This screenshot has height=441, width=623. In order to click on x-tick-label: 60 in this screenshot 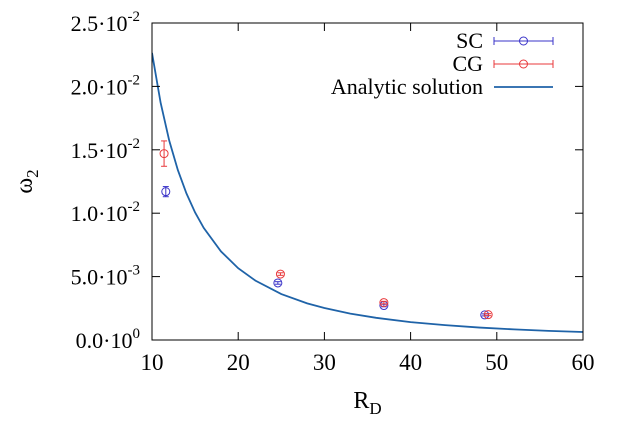, I will do `click(583, 362)`.